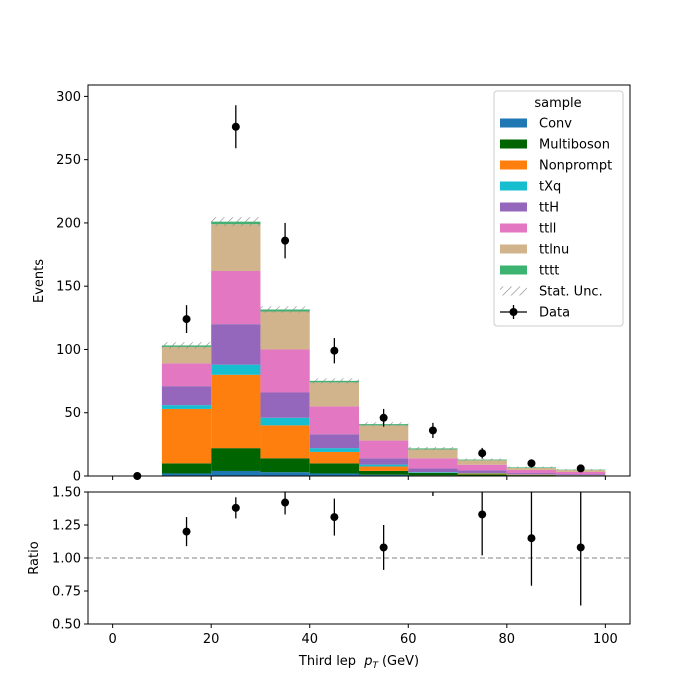  Describe the element at coordinates (34, 557) in the screenshot. I see `ratio-y-label: Ratio` at that location.